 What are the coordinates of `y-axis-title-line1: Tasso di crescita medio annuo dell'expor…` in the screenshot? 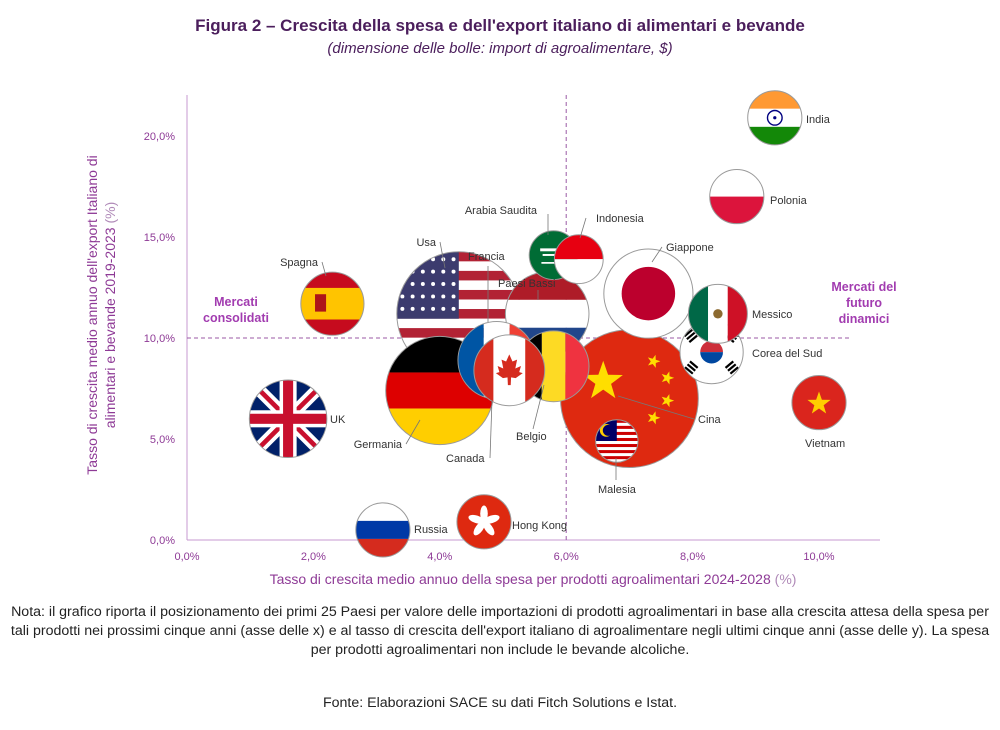 It's located at (92, 314).